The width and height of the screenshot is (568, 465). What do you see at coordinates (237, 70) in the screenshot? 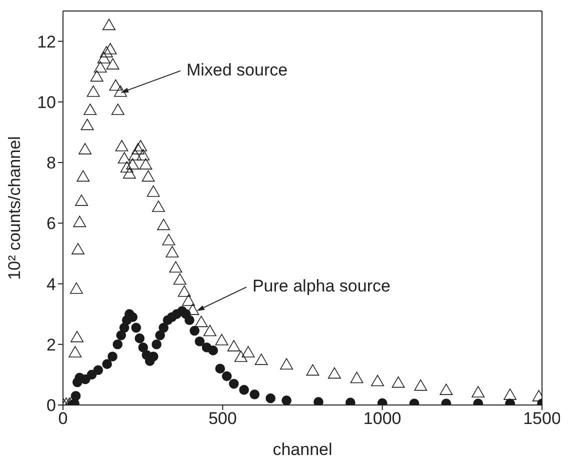
I see `annotation: Mixed source` at bounding box center [237, 70].